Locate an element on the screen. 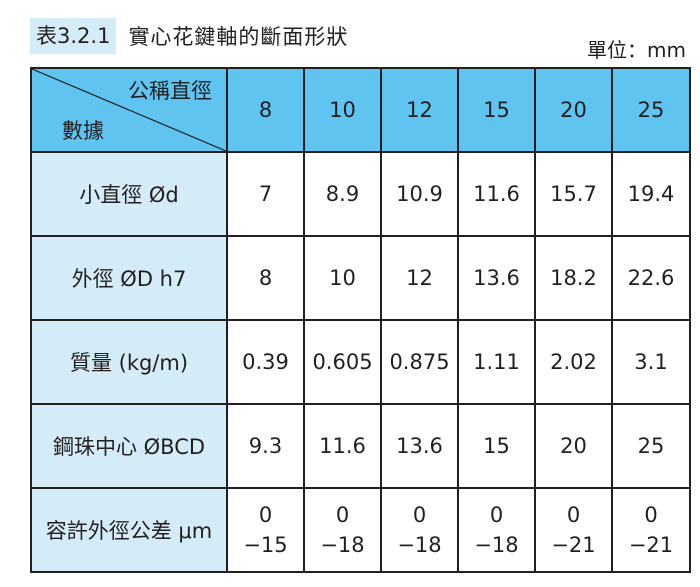  header-row: 公稱直徑 數據 8 10 12 15 20 25 is located at coordinates (360, 110).